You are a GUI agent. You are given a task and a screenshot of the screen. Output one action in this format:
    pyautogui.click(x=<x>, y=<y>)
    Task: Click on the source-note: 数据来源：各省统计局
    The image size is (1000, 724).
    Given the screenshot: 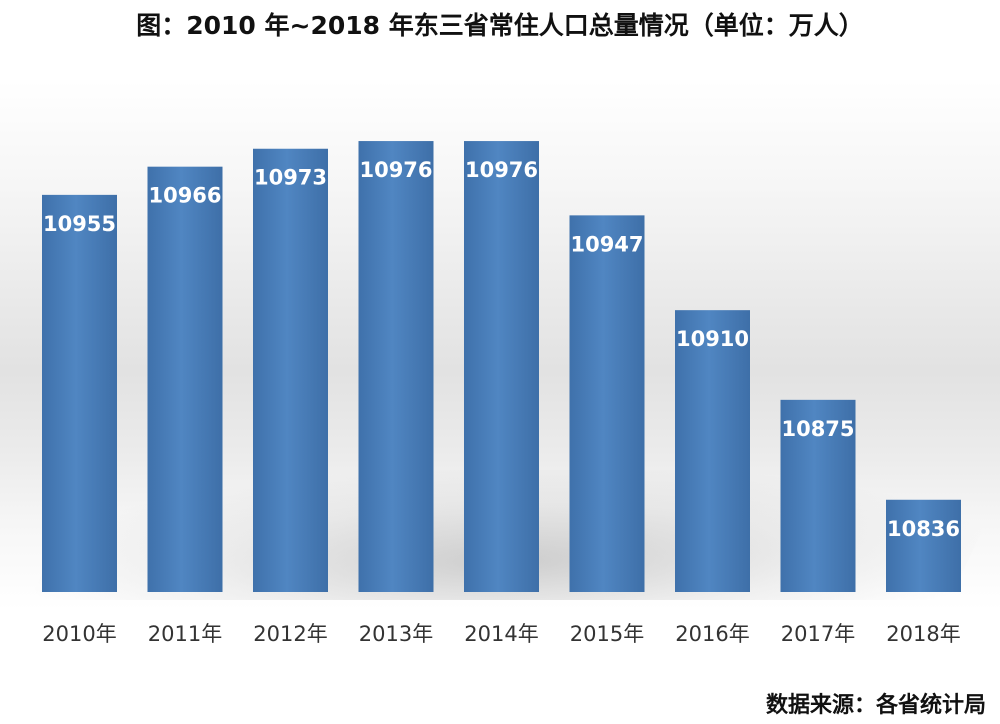 What is the action you would take?
    pyautogui.click(x=875, y=705)
    